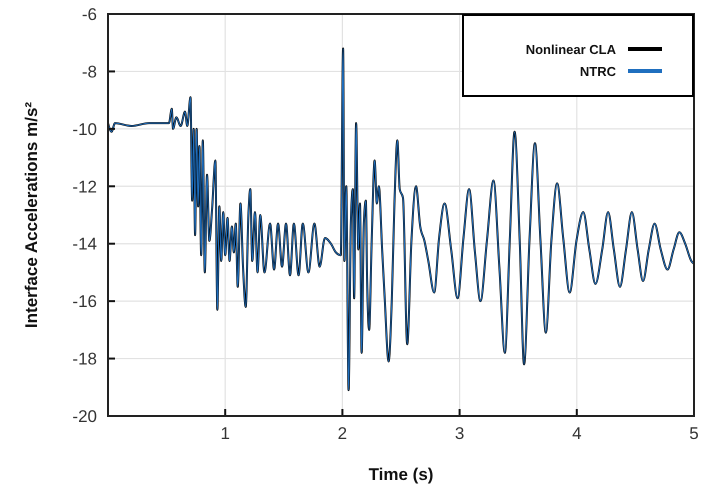 The width and height of the screenshot is (719, 490). What do you see at coordinates (598, 71) in the screenshot?
I see `legend-label: NTRC` at bounding box center [598, 71].